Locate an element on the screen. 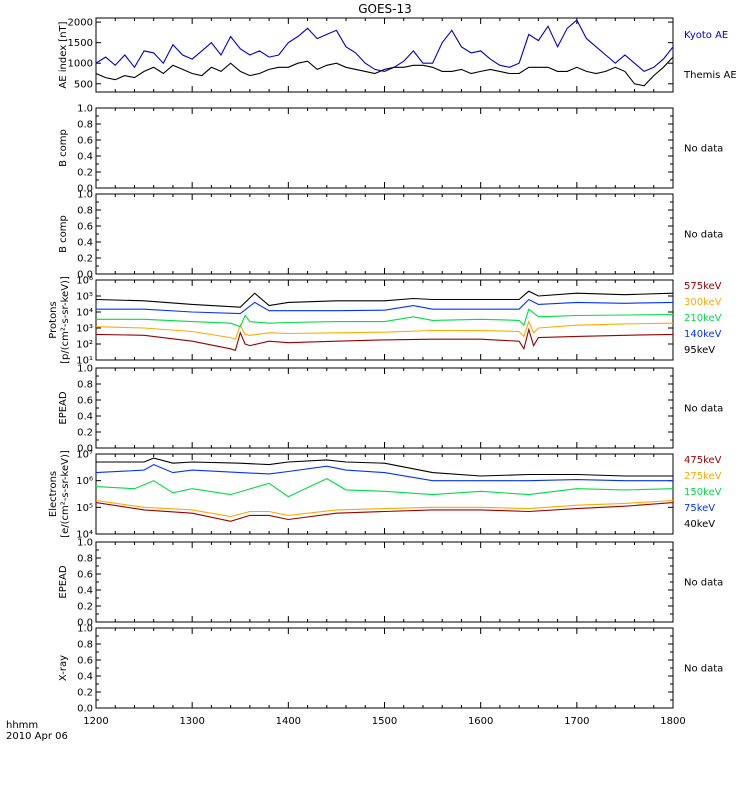 Image resolution: width=750 pixels, height=800 pixels. series-line-575kev is located at coordinates (384, 339).